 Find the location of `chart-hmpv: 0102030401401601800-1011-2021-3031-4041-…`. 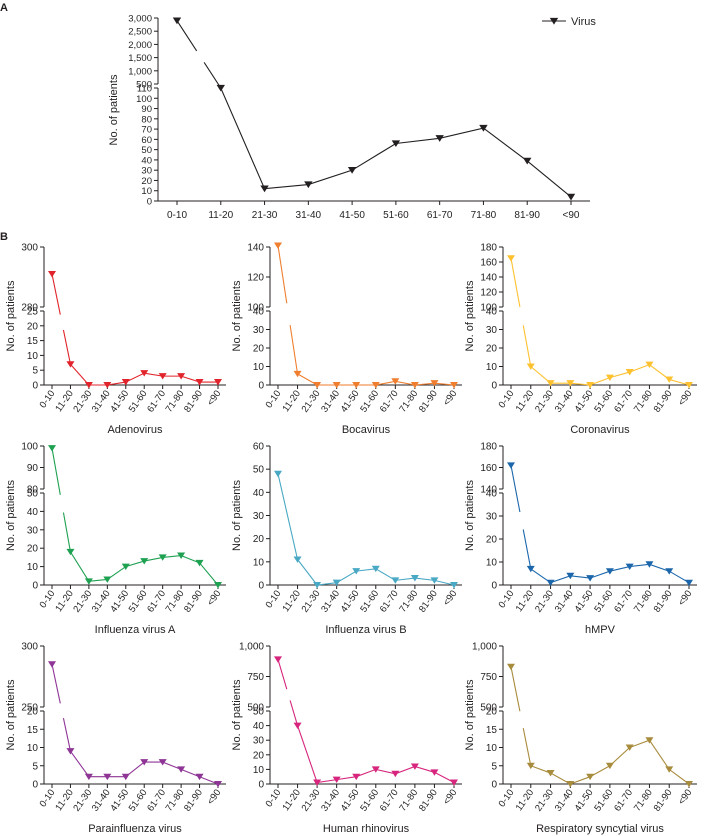

chart-hmpv: 0102030401401601800-1011-2021-3031-4041-… is located at coordinates (580, 539).